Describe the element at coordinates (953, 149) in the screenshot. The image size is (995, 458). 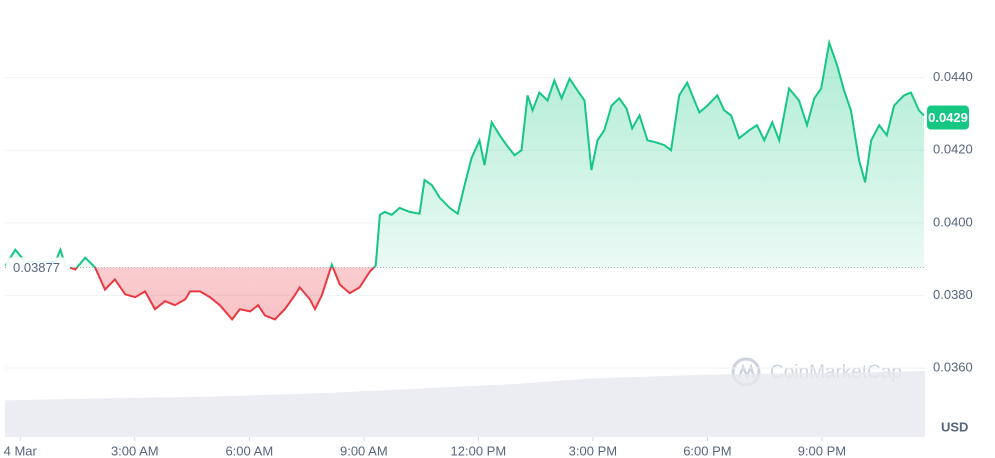
I see `y-tick-label: 0.0420` at that location.